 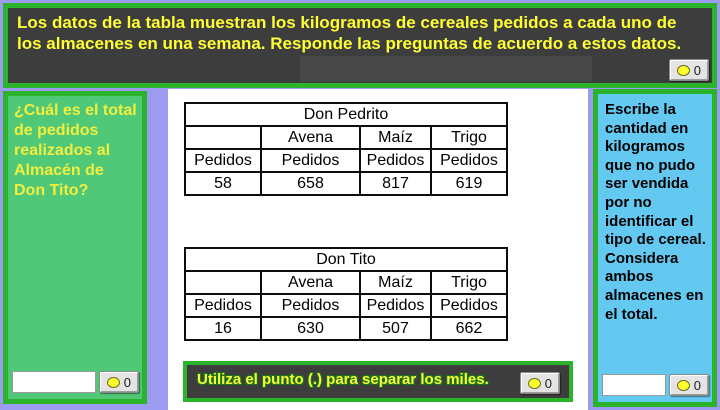 What do you see at coordinates (54, 382) in the screenshot?
I see `left-answer-input` at bounding box center [54, 382].